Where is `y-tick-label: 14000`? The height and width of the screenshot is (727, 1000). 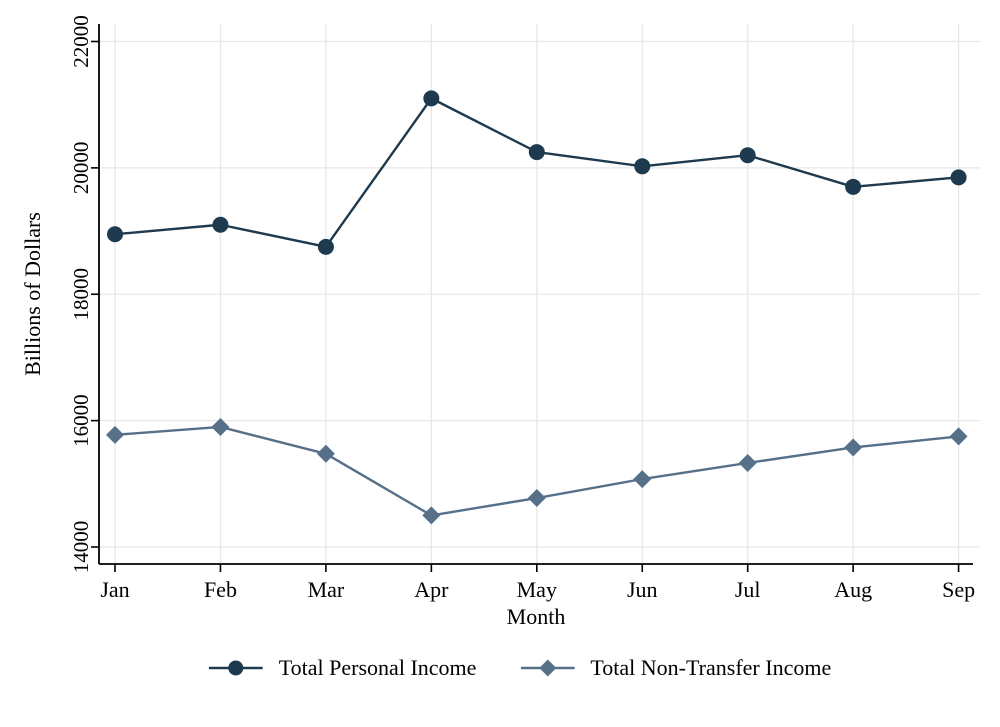
y-tick-label: 14000 is located at coordinates (81, 547).